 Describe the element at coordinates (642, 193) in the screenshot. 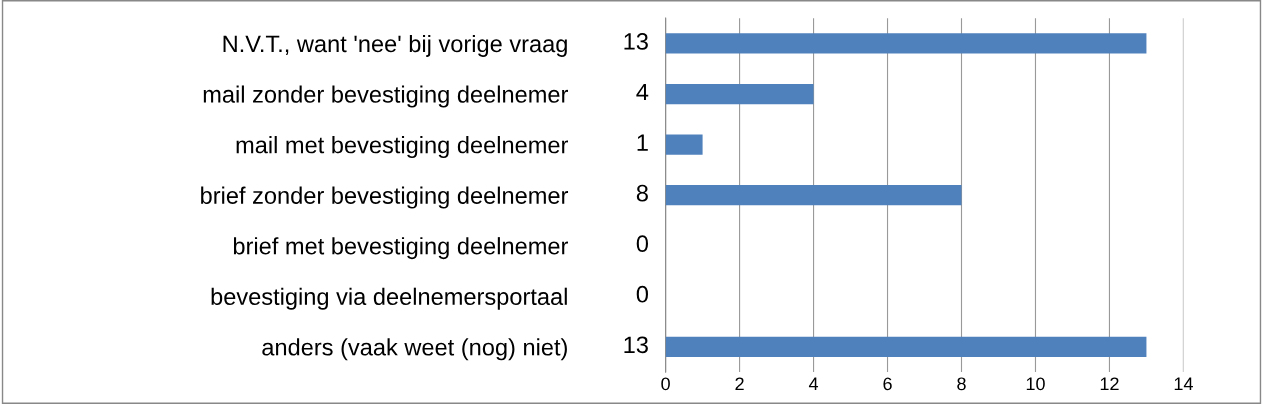

I see `data-label: 8` at that location.